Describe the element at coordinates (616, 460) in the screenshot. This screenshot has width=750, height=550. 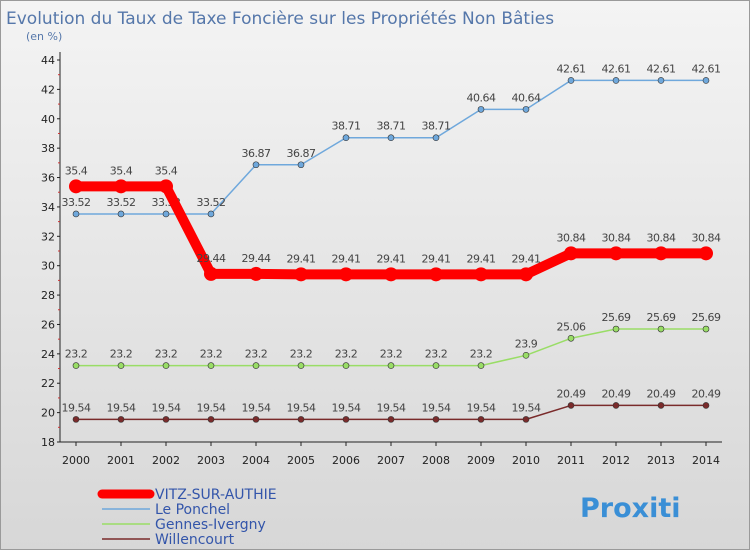
I see `x-tick-label: 2012` at that location.